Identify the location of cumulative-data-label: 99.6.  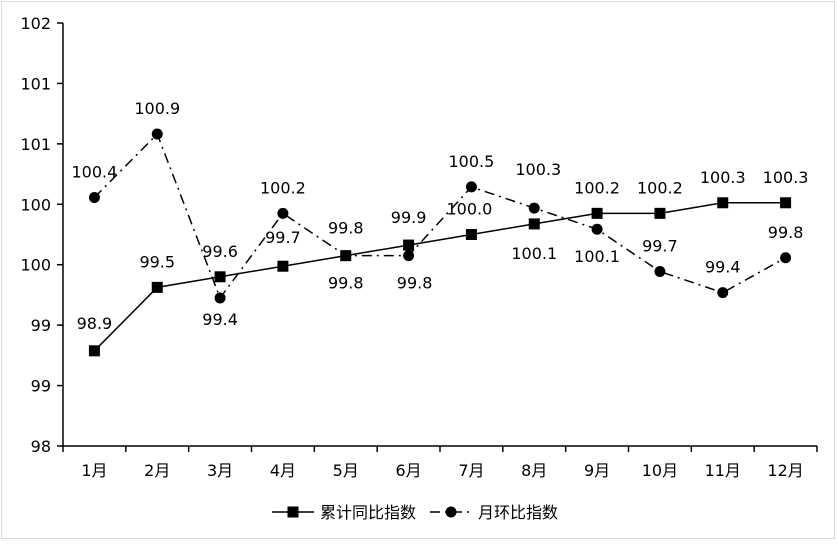
(220, 251).